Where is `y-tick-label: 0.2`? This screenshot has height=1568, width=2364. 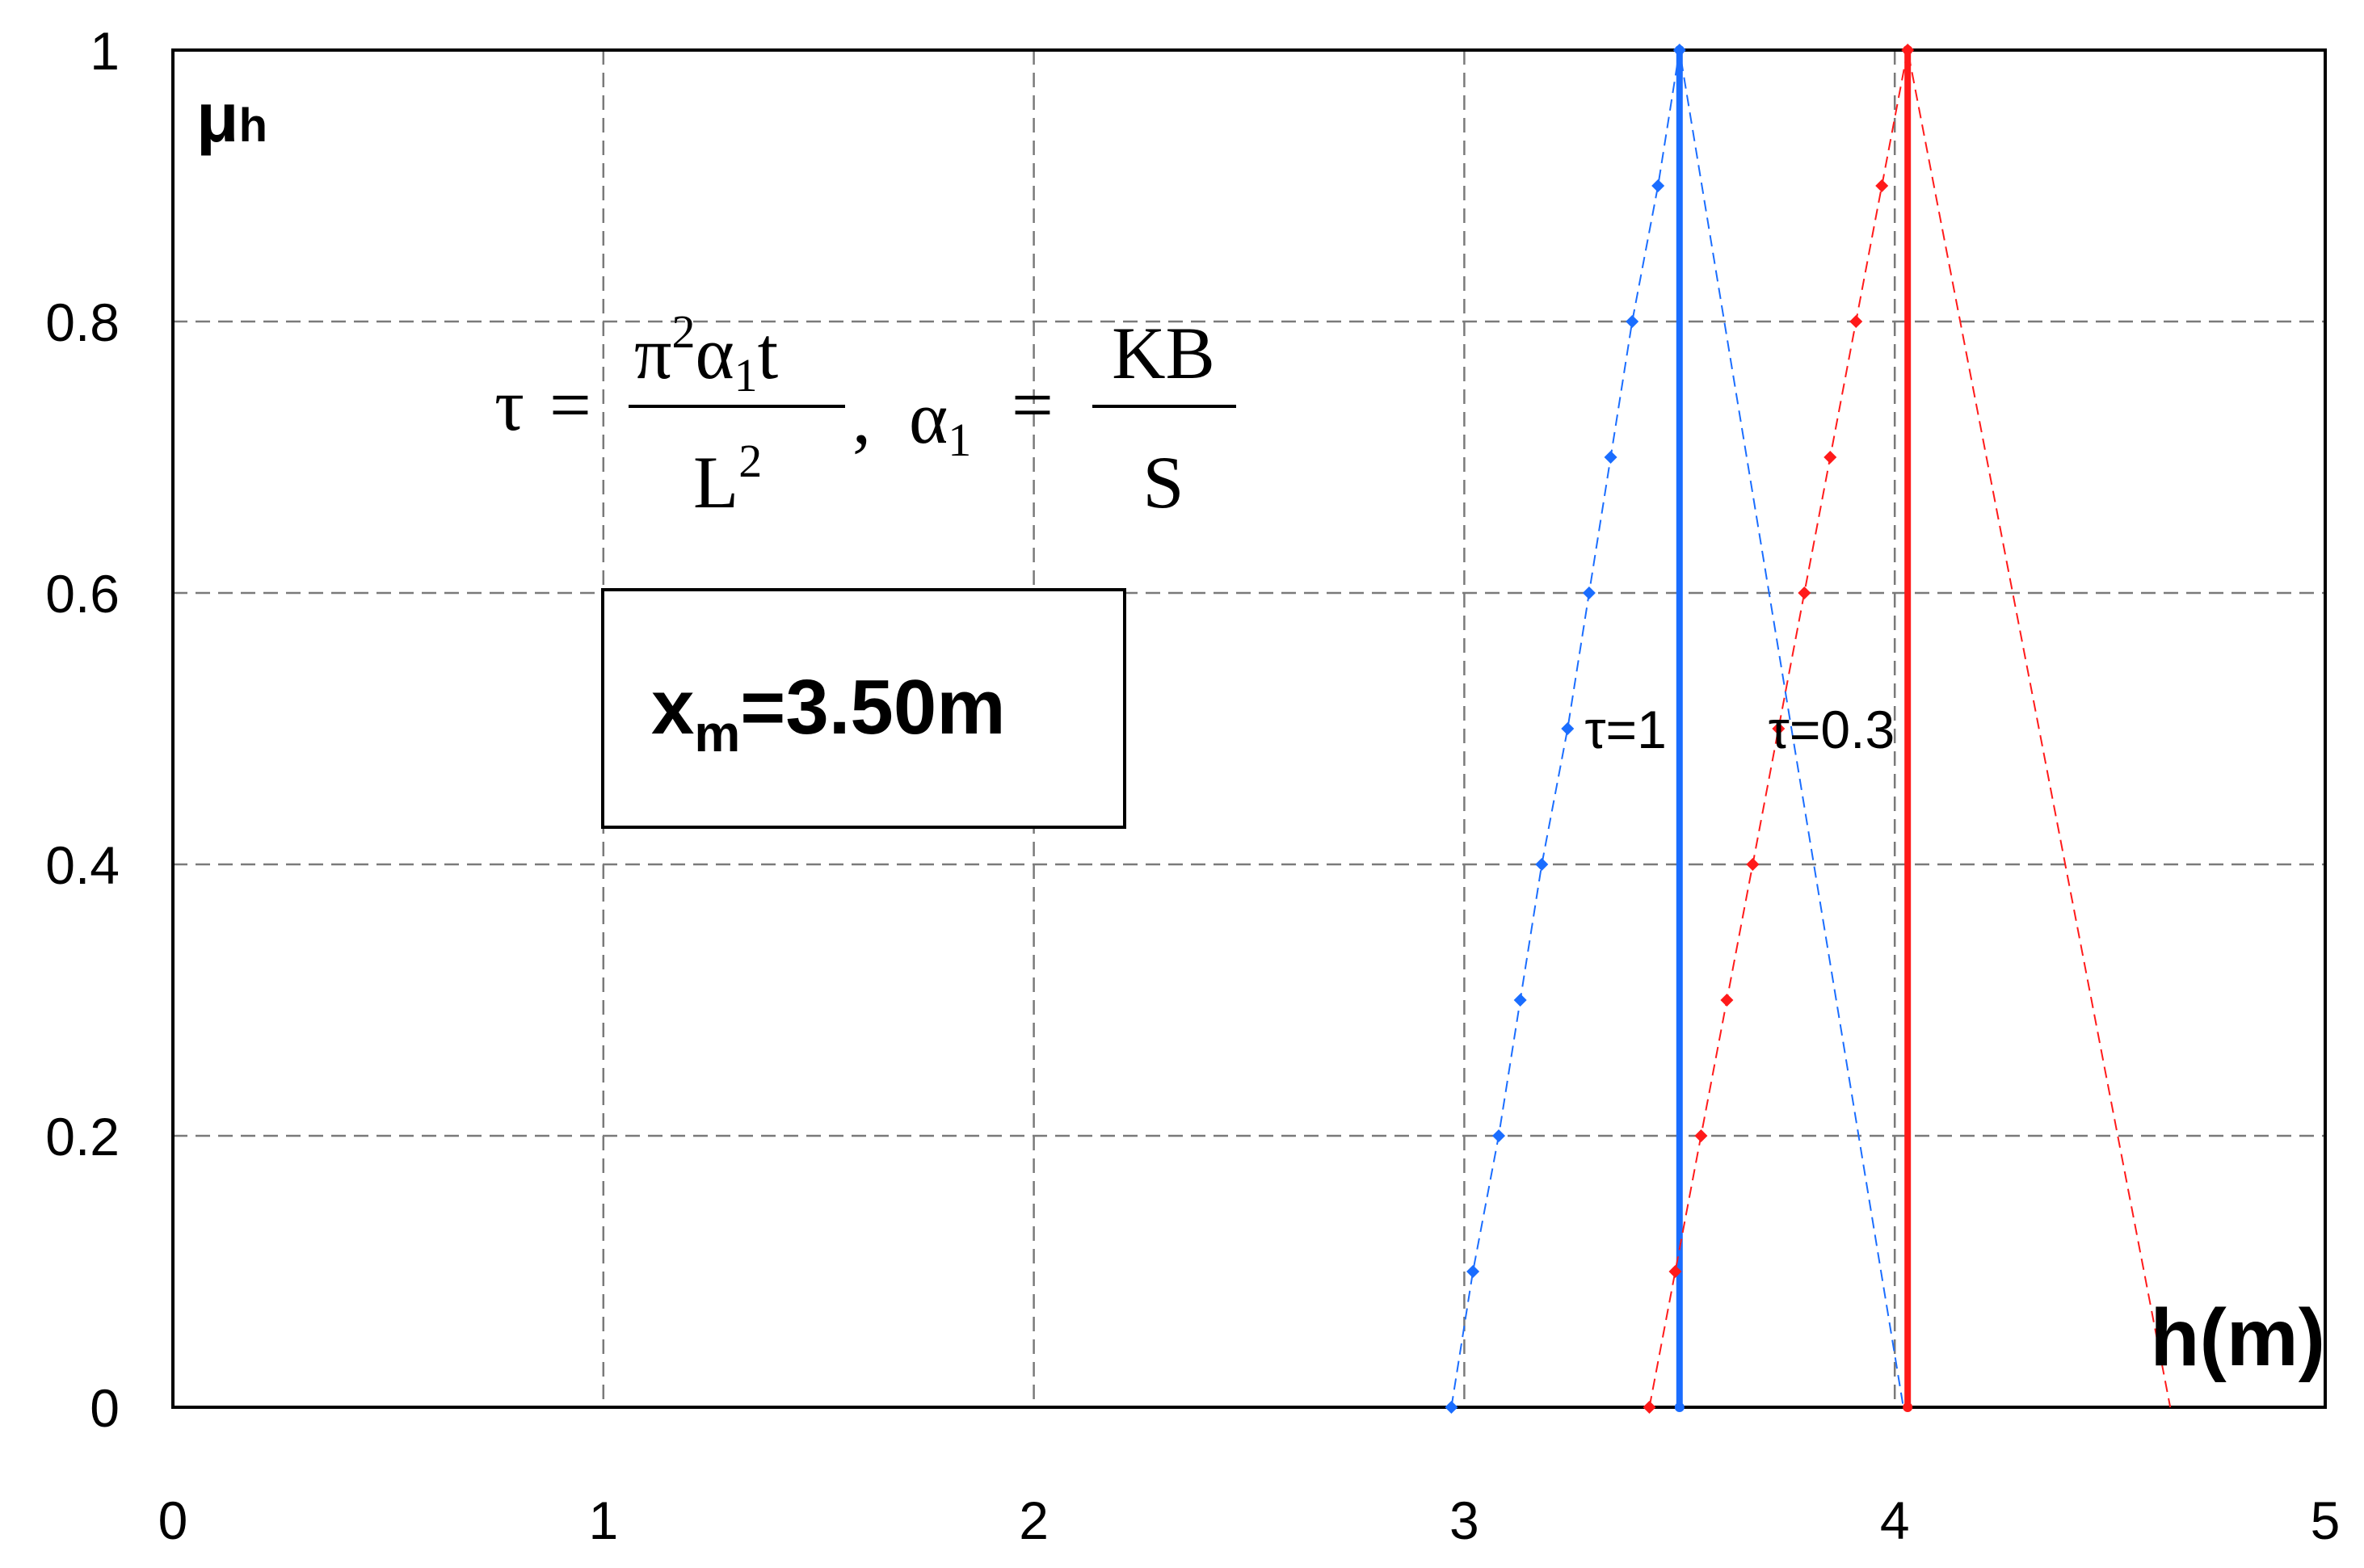
y-tick-label: 0.2 is located at coordinates (82, 1137).